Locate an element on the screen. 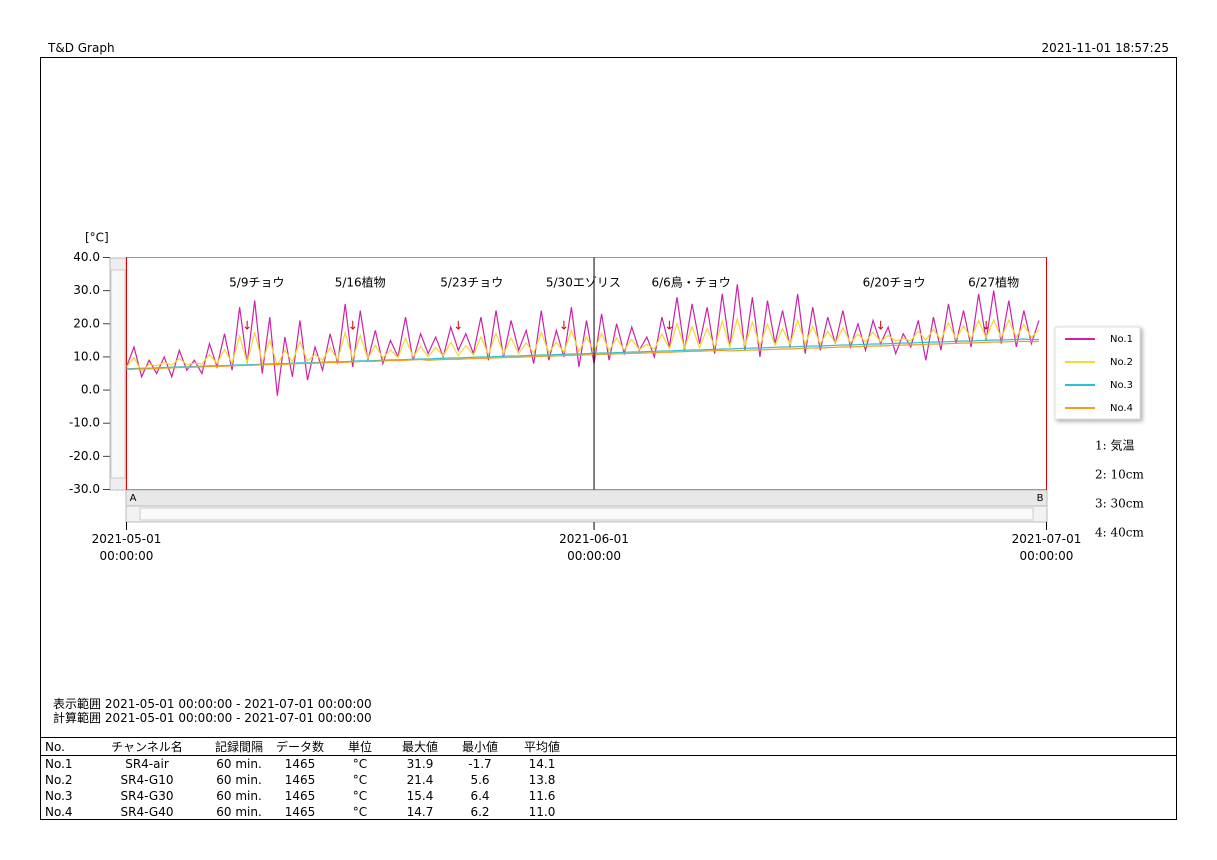 This screenshot has width=1217, height=860. scroll-label: A is located at coordinates (133, 498).